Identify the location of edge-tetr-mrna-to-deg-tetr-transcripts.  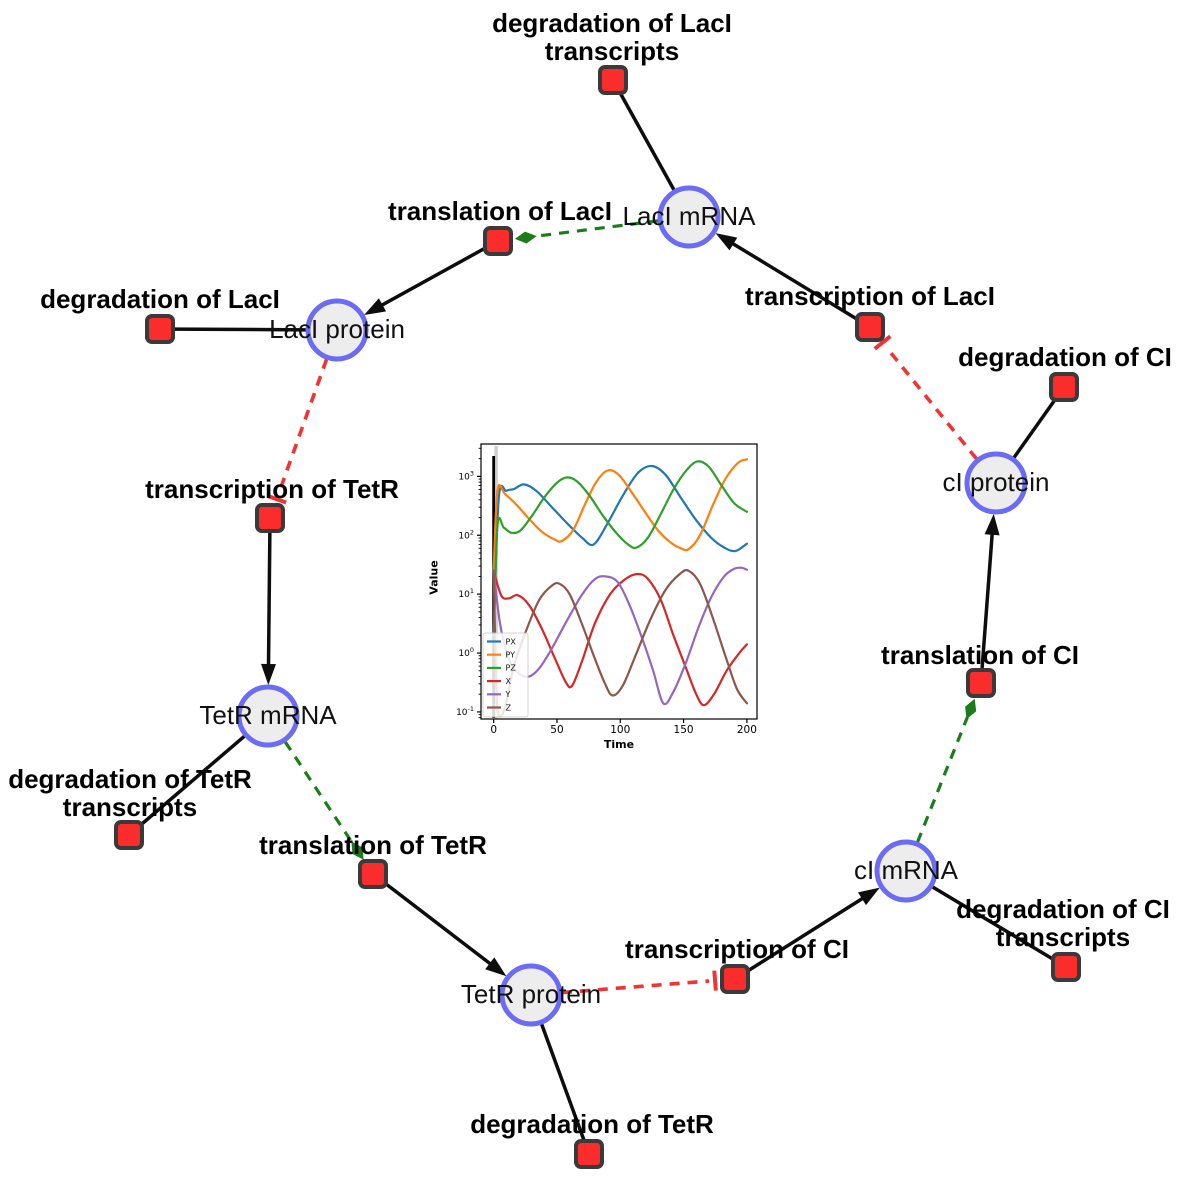
(192, 780).